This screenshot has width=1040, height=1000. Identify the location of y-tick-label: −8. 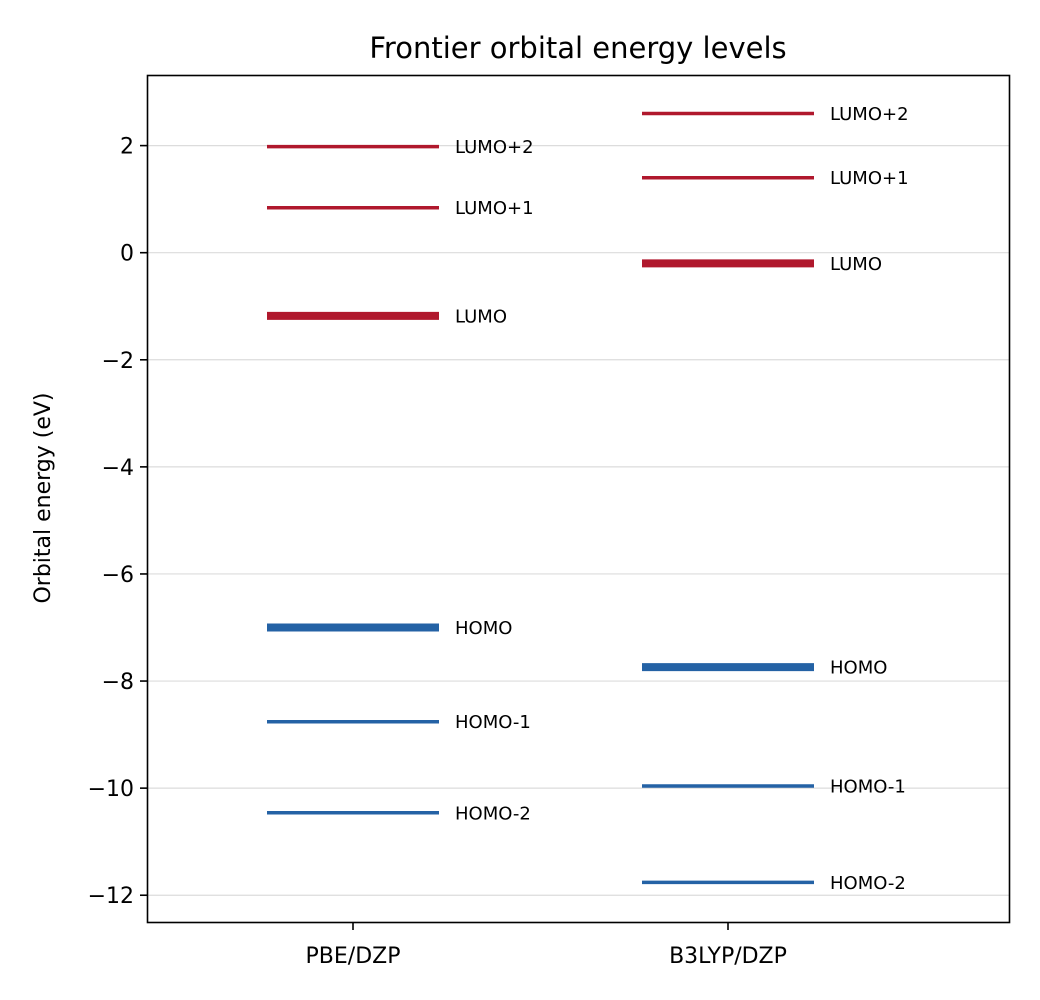
(118, 682).